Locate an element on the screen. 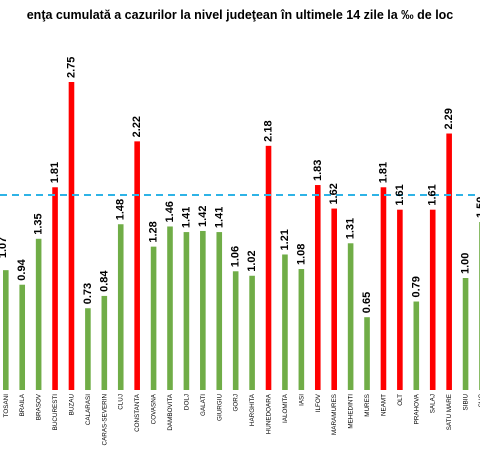  category-label: PRAHOVA is located at coordinates (416, 408).